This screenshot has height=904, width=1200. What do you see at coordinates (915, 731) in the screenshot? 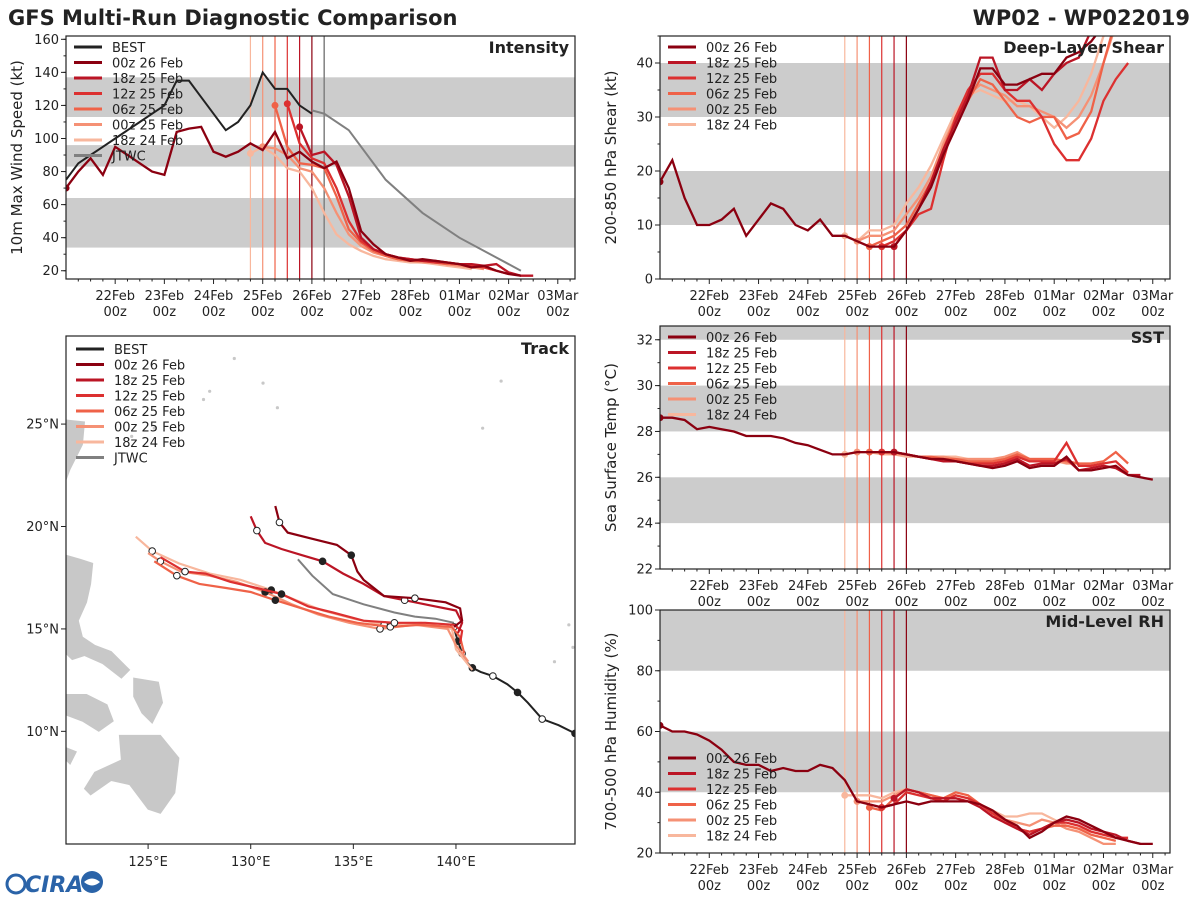
I see `rh-plot-area` at bounding box center [915, 731].